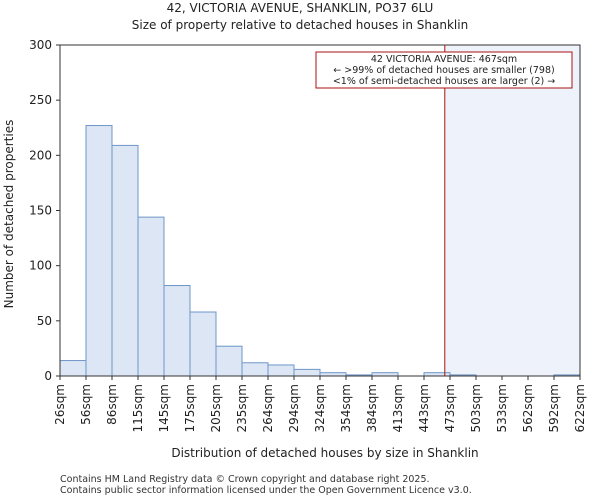 This screenshot has height=500, width=600. What do you see at coordinates (346, 408) in the screenshot?
I see `x-tick-label: 354sqm` at bounding box center [346, 408].